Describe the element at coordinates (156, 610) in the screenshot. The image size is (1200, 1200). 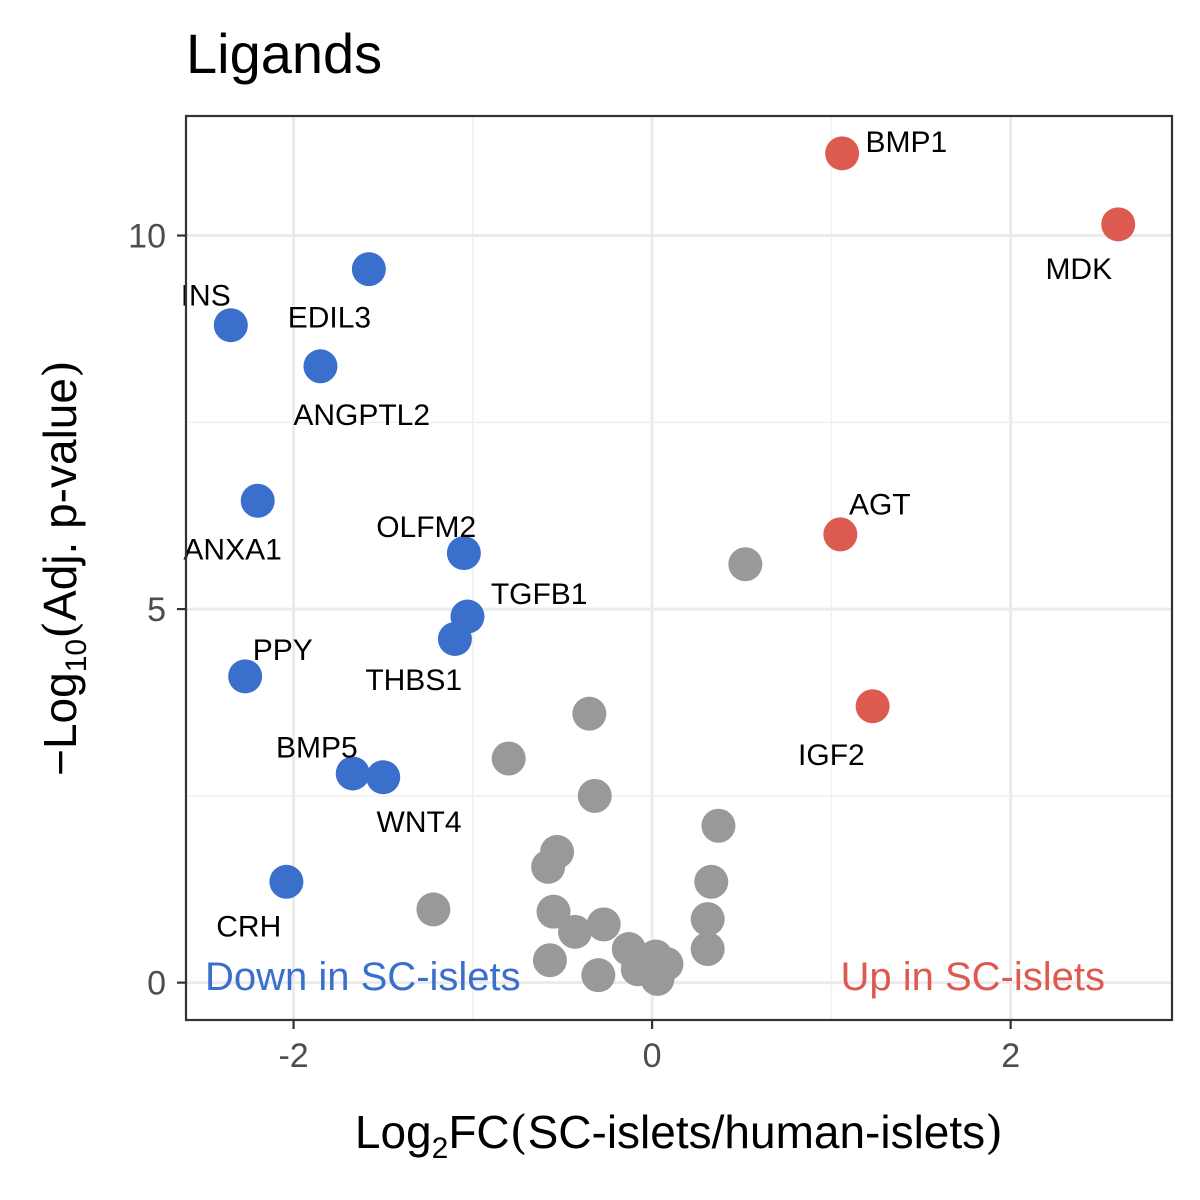
I see `y-tick-label: 5` at that location.